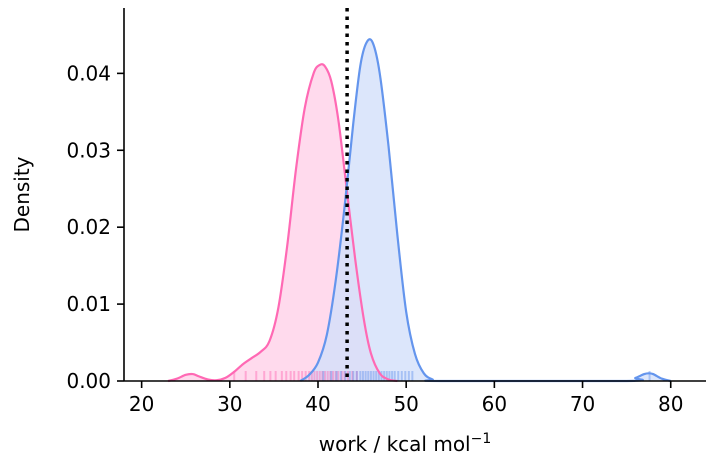 This screenshot has height=462, width=707. Describe the element at coordinates (229, 404) in the screenshot. I see `x-tick-label: 30` at that location.